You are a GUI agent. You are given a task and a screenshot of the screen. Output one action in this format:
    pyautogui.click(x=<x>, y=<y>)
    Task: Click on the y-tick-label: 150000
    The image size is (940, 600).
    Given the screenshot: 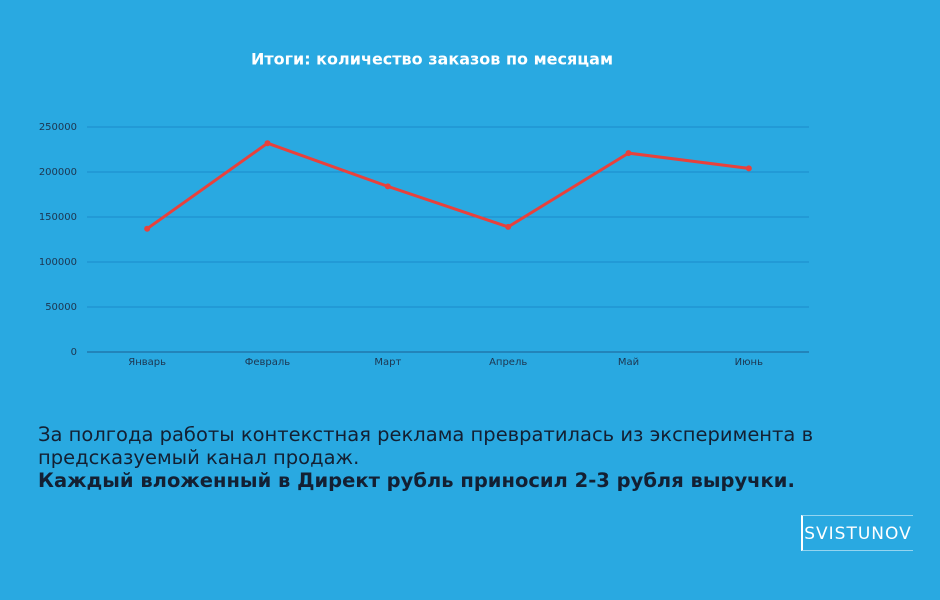 What is the action you would take?
    pyautogui.click(x=58, y=217)
    